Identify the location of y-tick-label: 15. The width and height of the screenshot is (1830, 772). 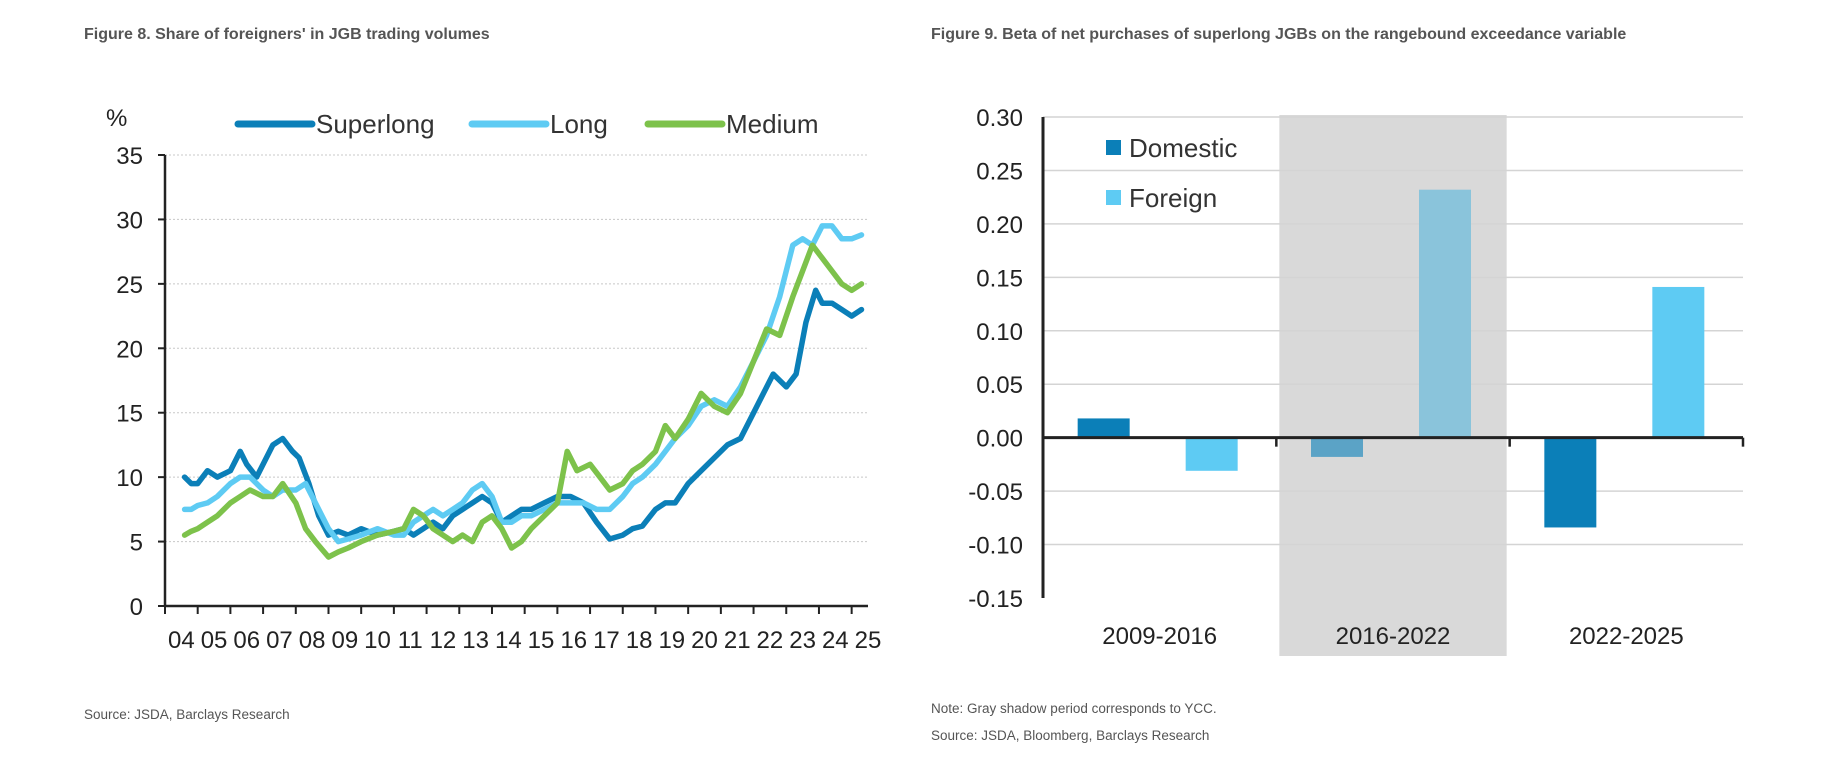
(129, 414).